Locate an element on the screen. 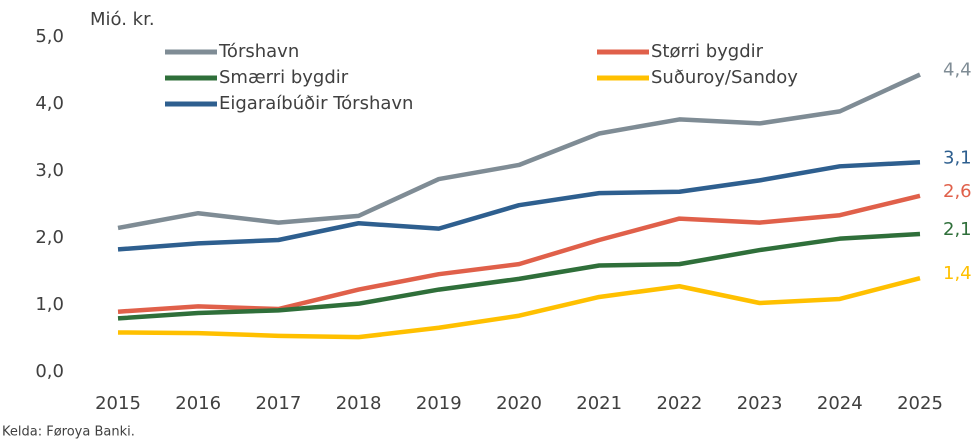  value-label: 3,1 is located at coordinates (957, 157).